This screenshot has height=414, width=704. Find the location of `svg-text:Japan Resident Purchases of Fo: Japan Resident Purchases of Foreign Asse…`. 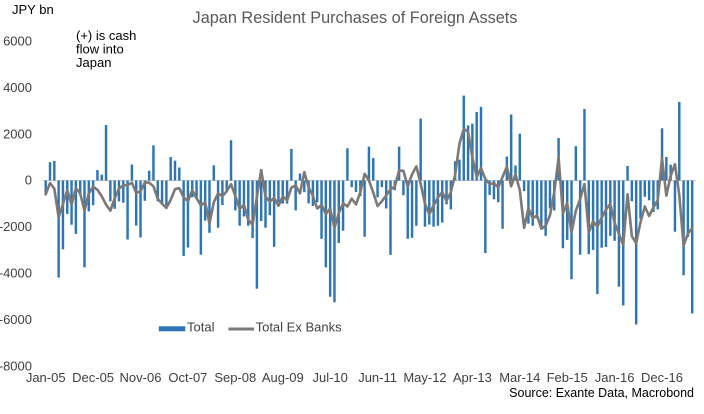

svg-text:Japan Resident Purchases of Fo: Japan Resident Purchases of Foreign Asse… is located at coordinates (355, 18).